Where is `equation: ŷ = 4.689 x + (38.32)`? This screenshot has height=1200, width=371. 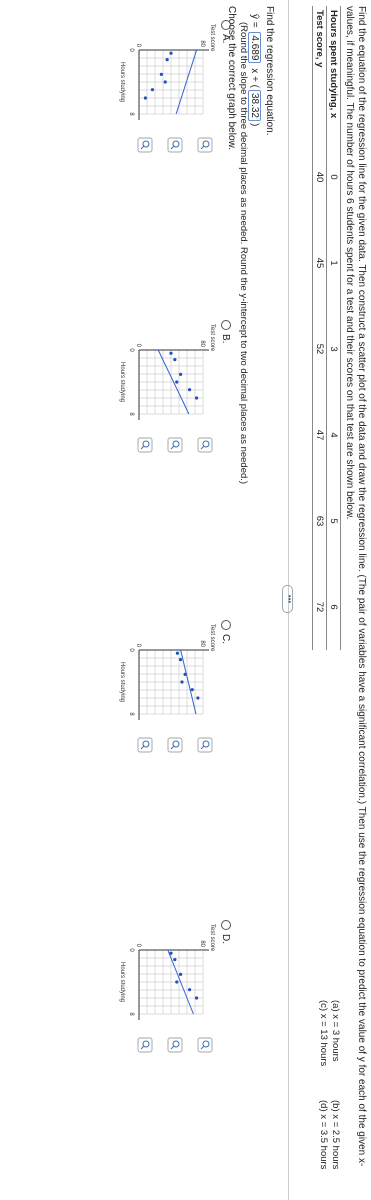
equation: ŷ = 4.689 x + (38.32) is located at coordinates (254, 70).